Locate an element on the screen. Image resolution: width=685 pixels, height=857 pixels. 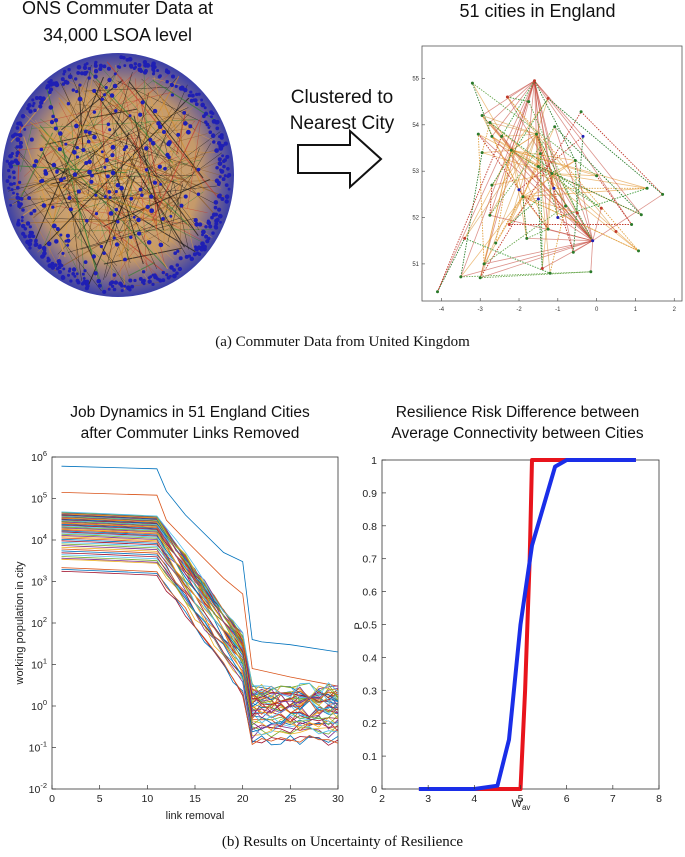
chart2-y-tick-label: 0.8 is located at coordinates (369, 527).